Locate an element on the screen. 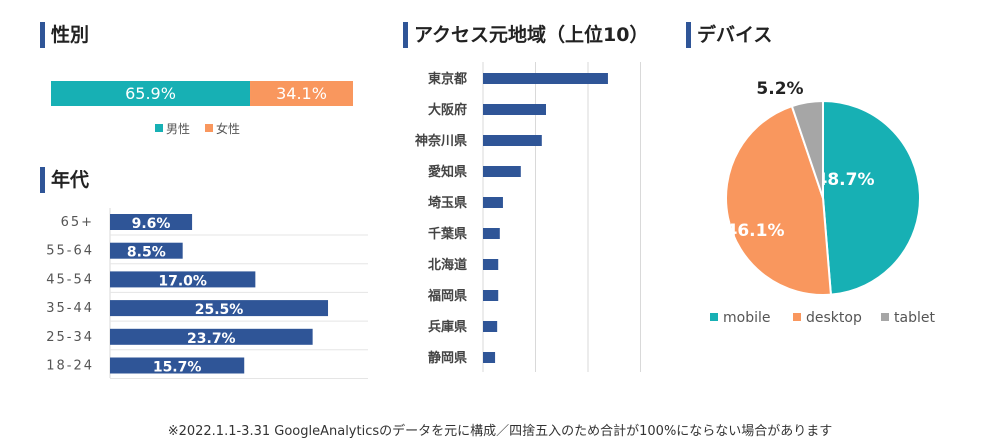 The image size is (1000, 445). gender-label-0: 65.9% is located at coordinates (150, 93).